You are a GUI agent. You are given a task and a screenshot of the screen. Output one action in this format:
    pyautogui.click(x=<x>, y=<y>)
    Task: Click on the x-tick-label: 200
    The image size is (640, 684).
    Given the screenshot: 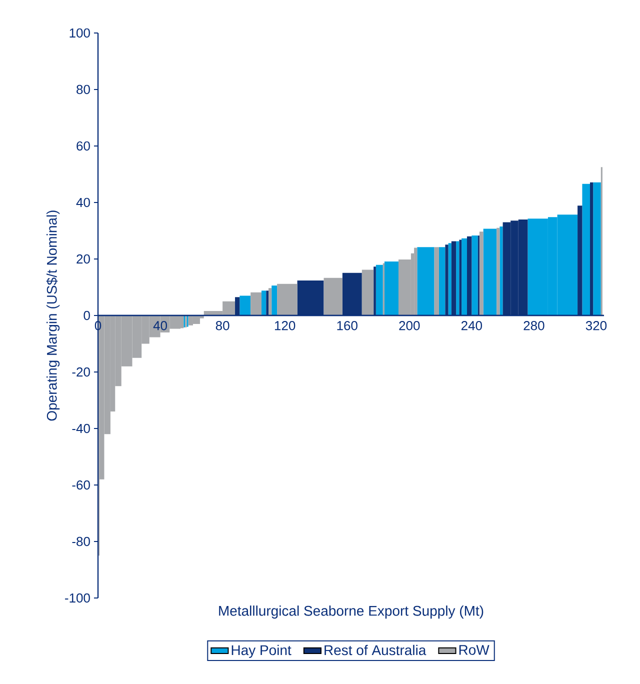 What is the action you would take?
    pyautogui.click(x=409, y=325)
    